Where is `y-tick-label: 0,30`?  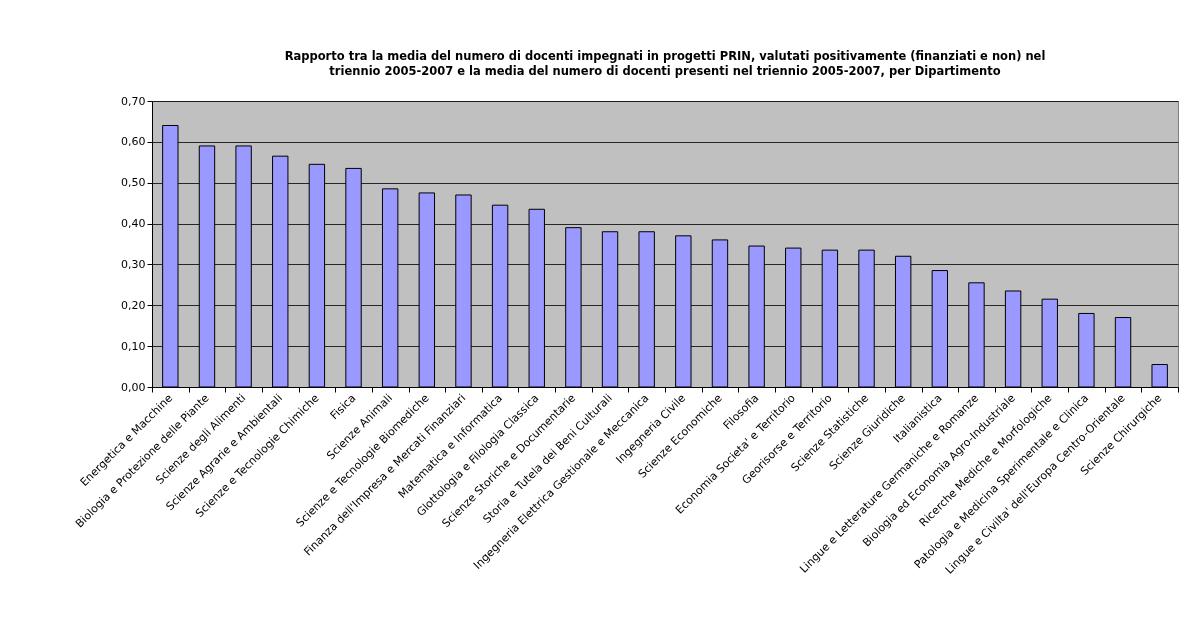
y-tick-label: 0,30 is located at coordinates (133, 264).